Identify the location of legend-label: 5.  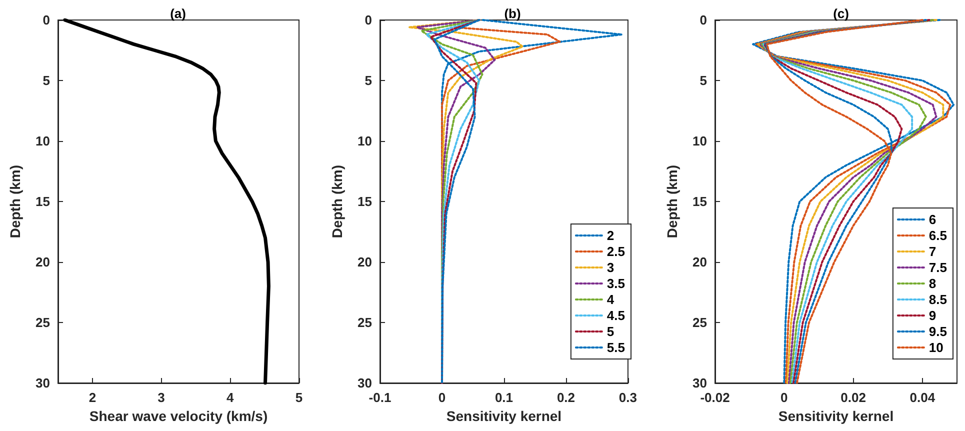
(610, 331).